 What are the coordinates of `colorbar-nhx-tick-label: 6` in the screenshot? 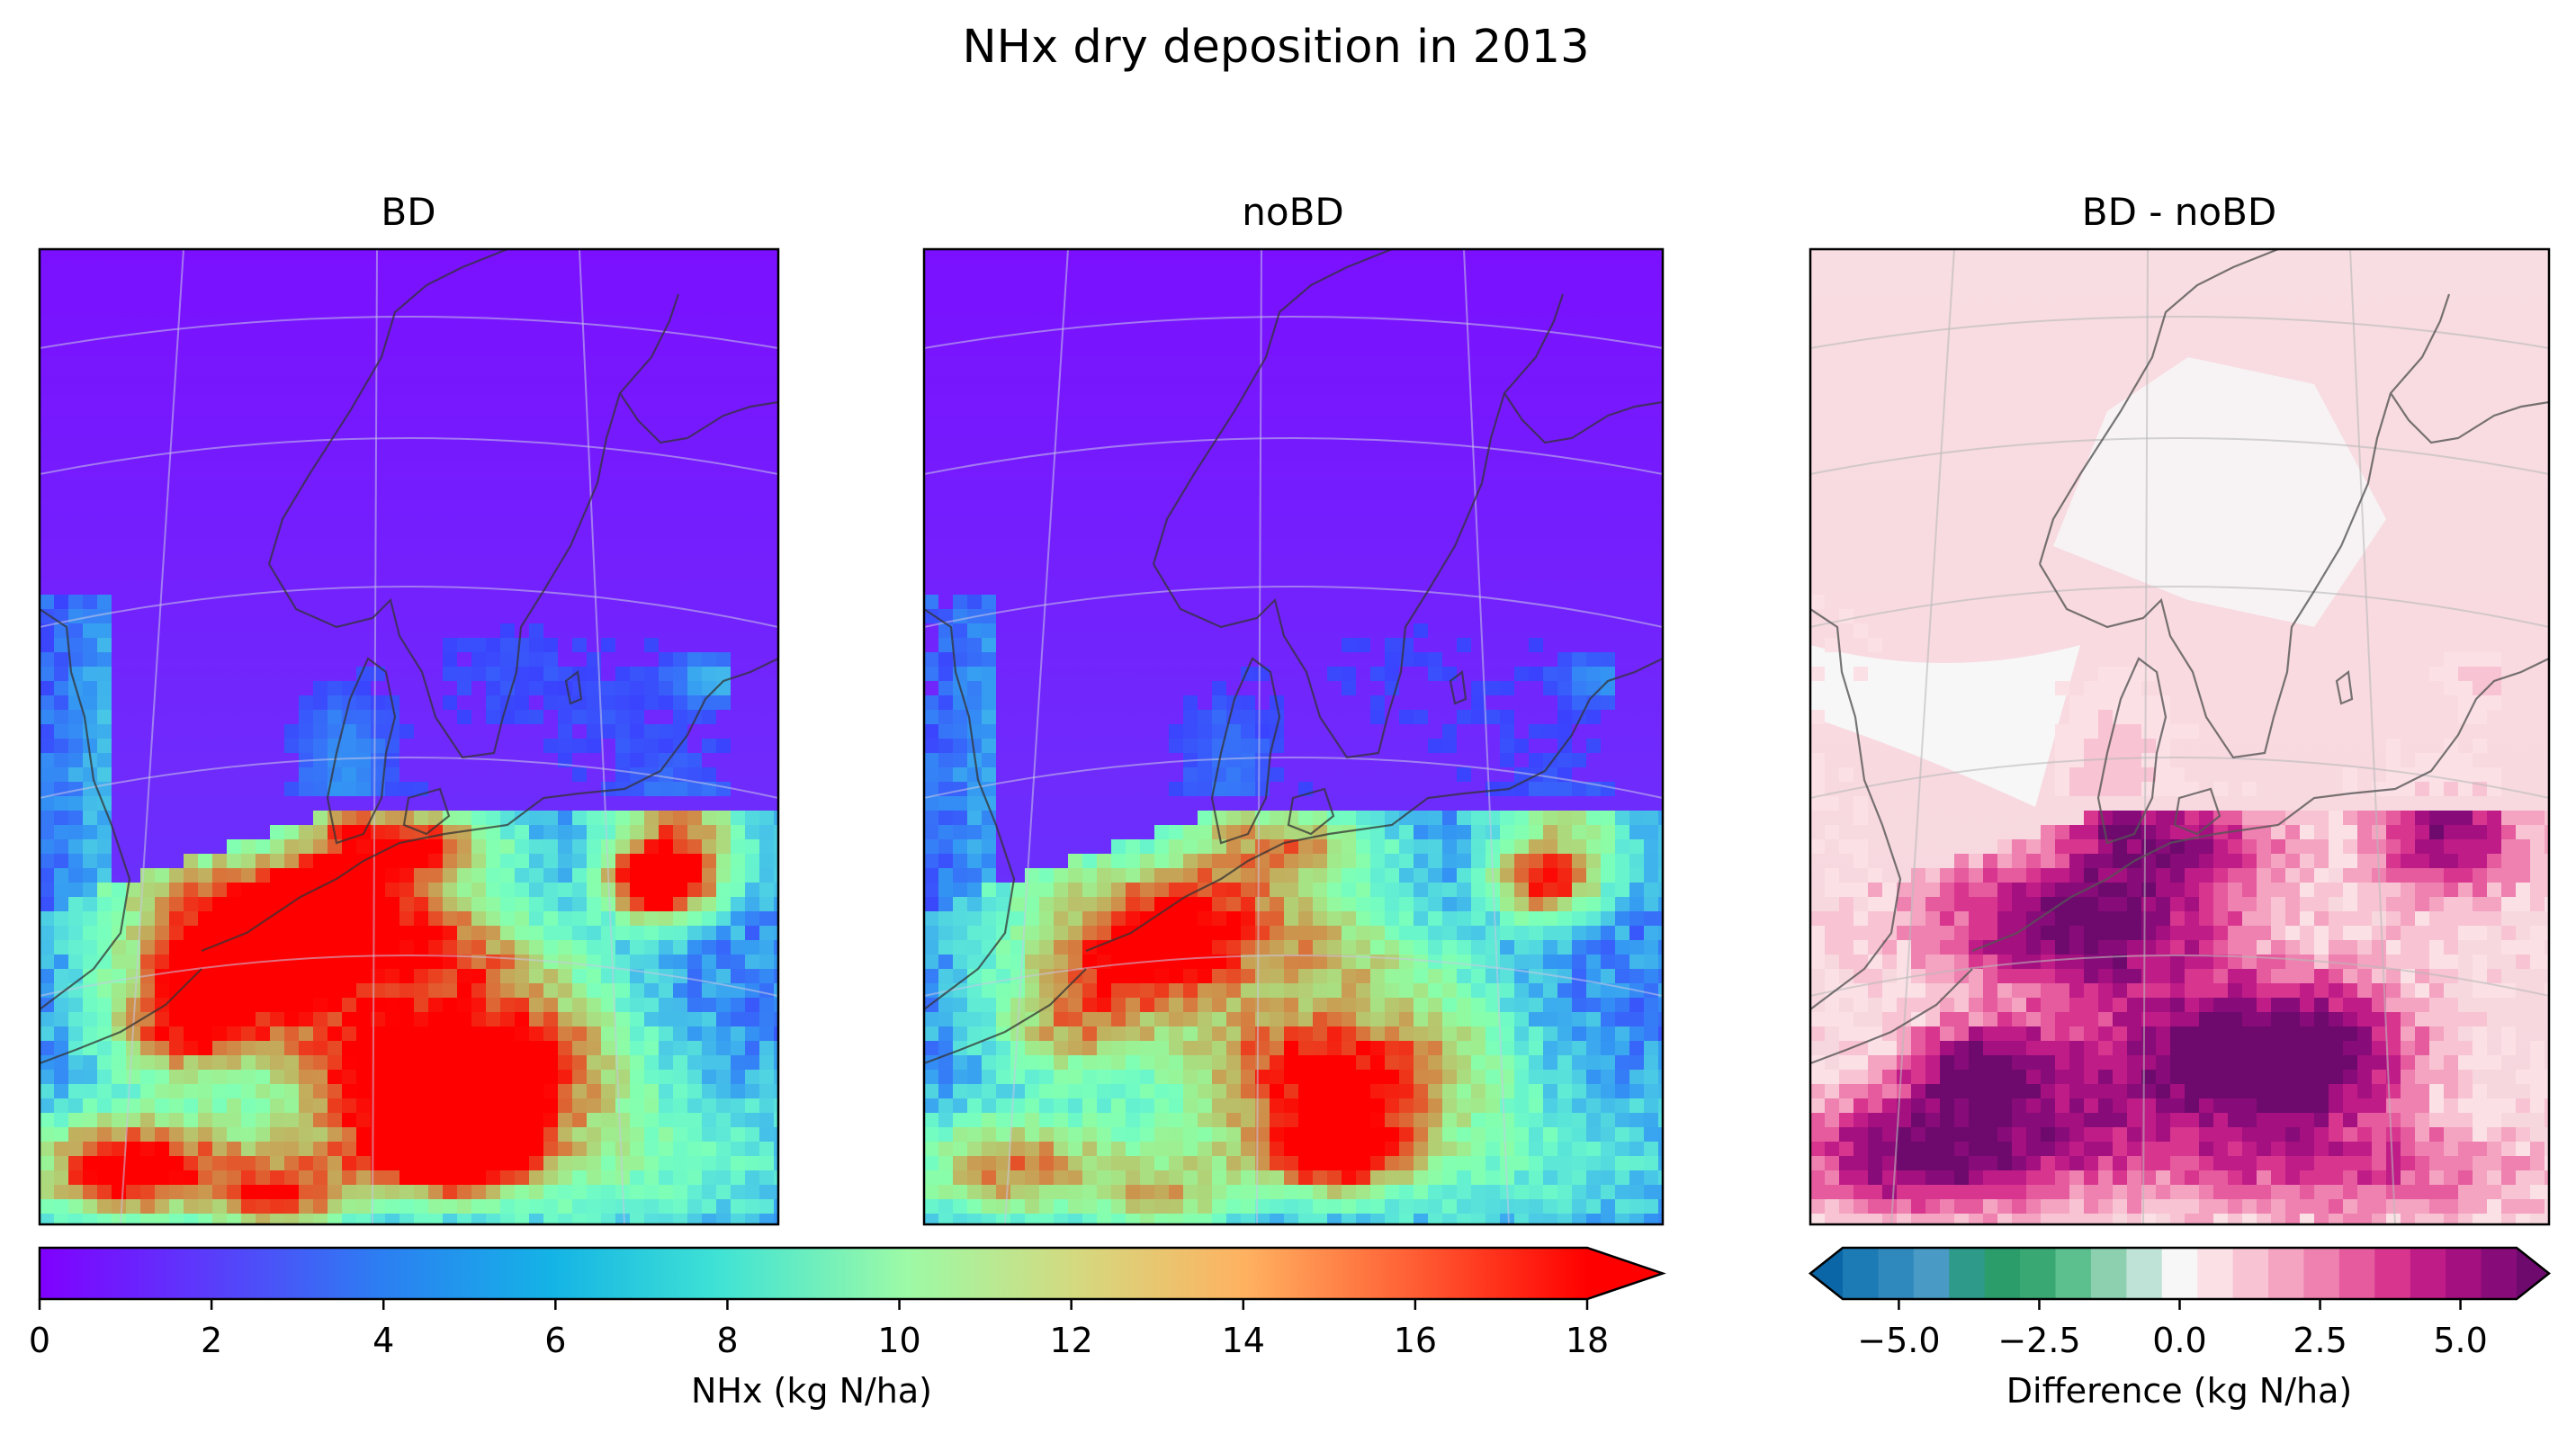 It's located at (555, 1340).